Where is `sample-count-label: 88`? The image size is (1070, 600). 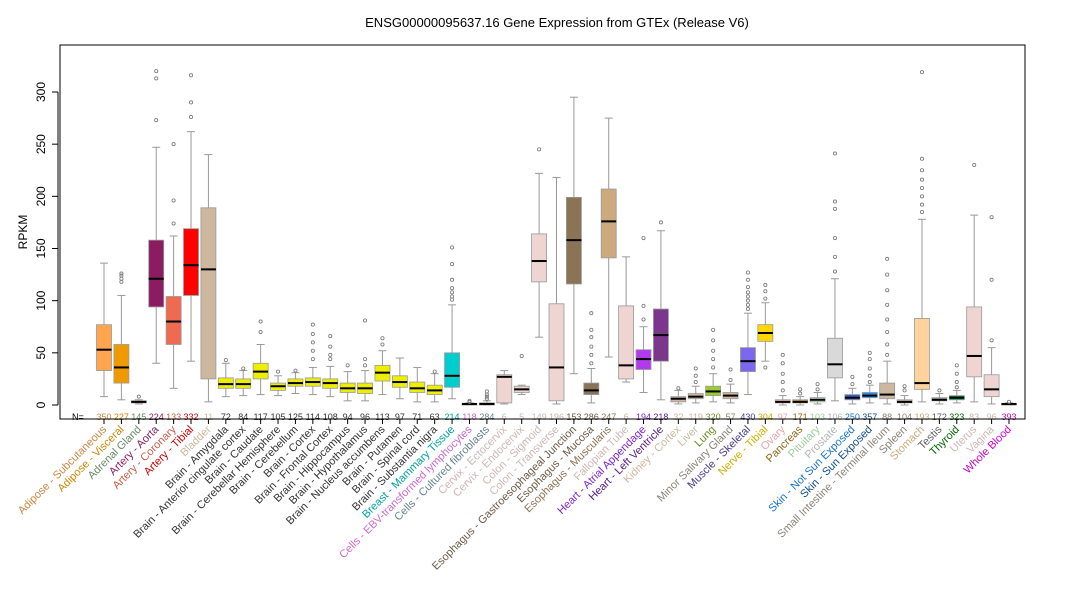 sample-count-label: 88 is located at coordinates (887, 417).